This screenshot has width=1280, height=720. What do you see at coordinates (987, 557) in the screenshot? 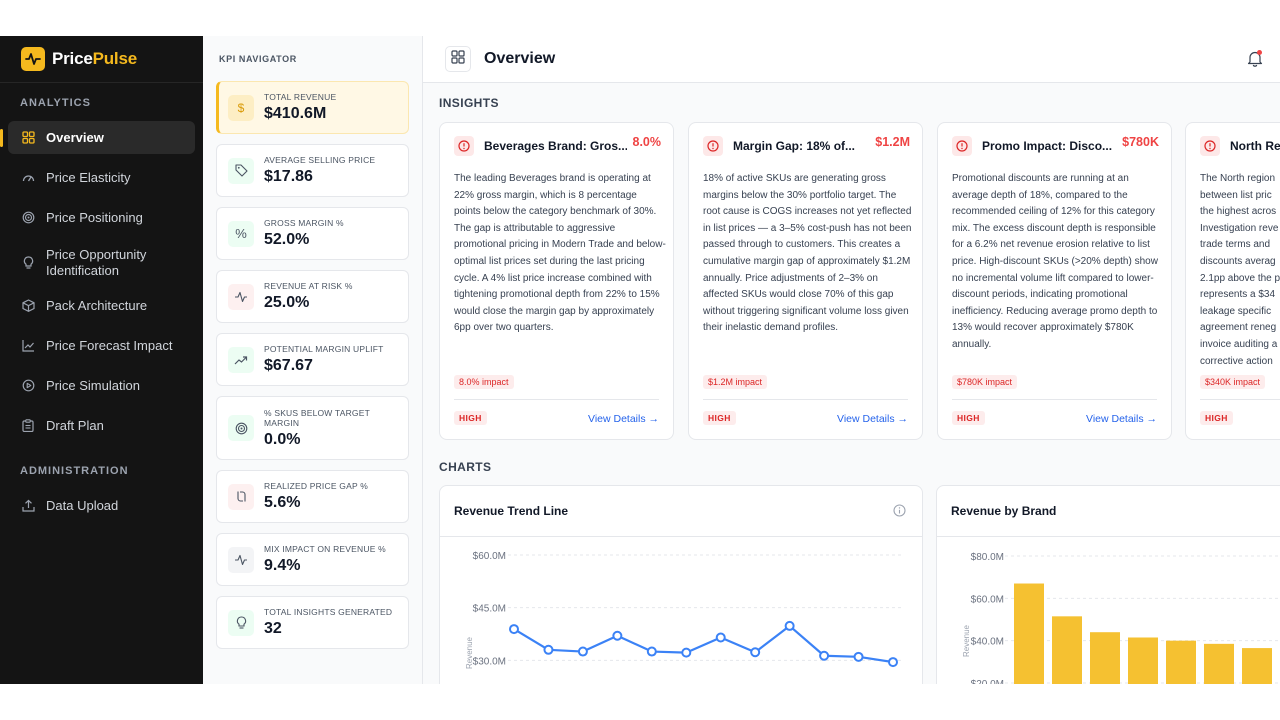
I see `y-tick-label: $80.0M` at bounding box center [987, 557].